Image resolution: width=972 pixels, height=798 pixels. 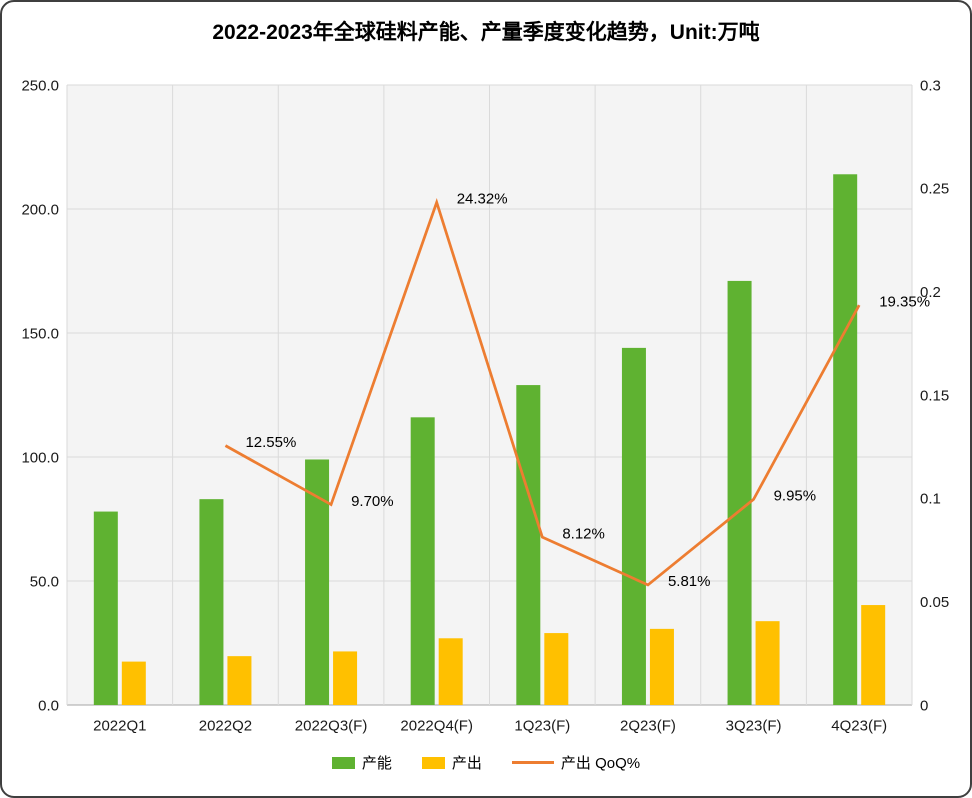 I want to click on legend-label-capacity: 产能, so click(x=376, y=763).